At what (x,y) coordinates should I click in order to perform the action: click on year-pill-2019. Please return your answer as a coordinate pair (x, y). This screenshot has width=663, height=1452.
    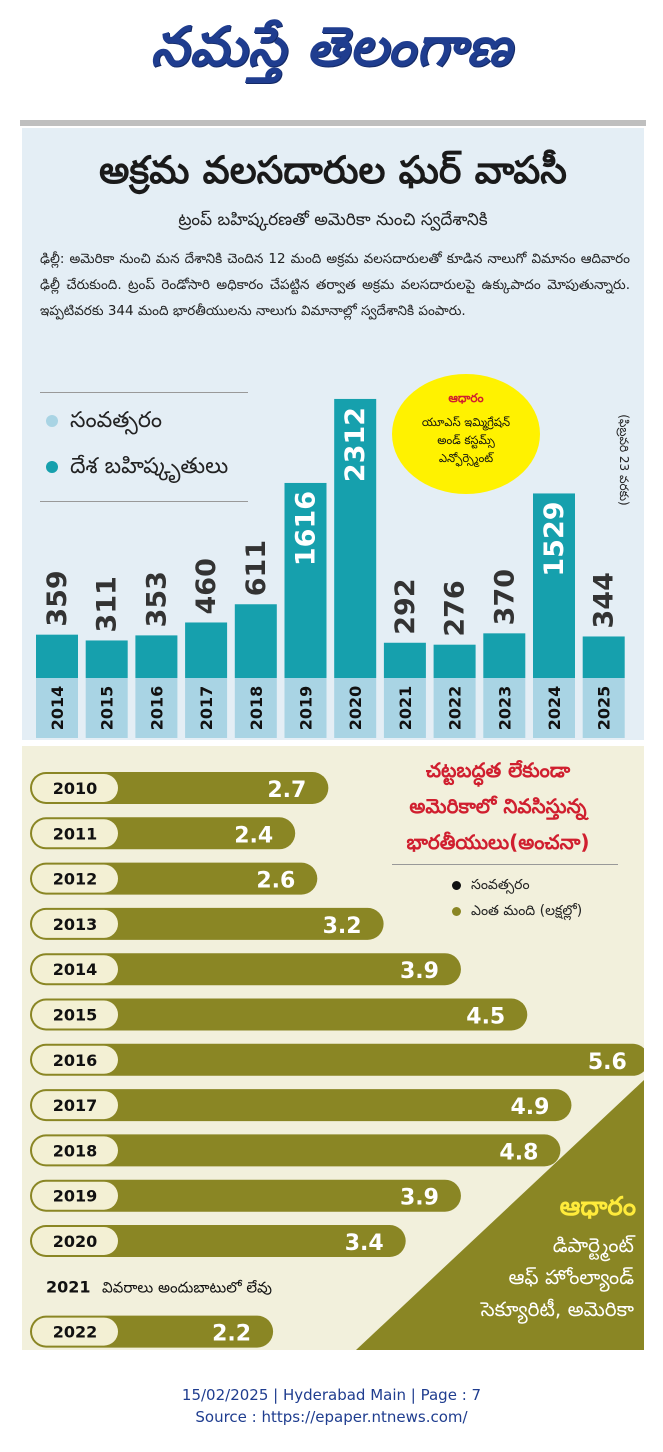
    Looking at the image, I should click on (75, 1195).